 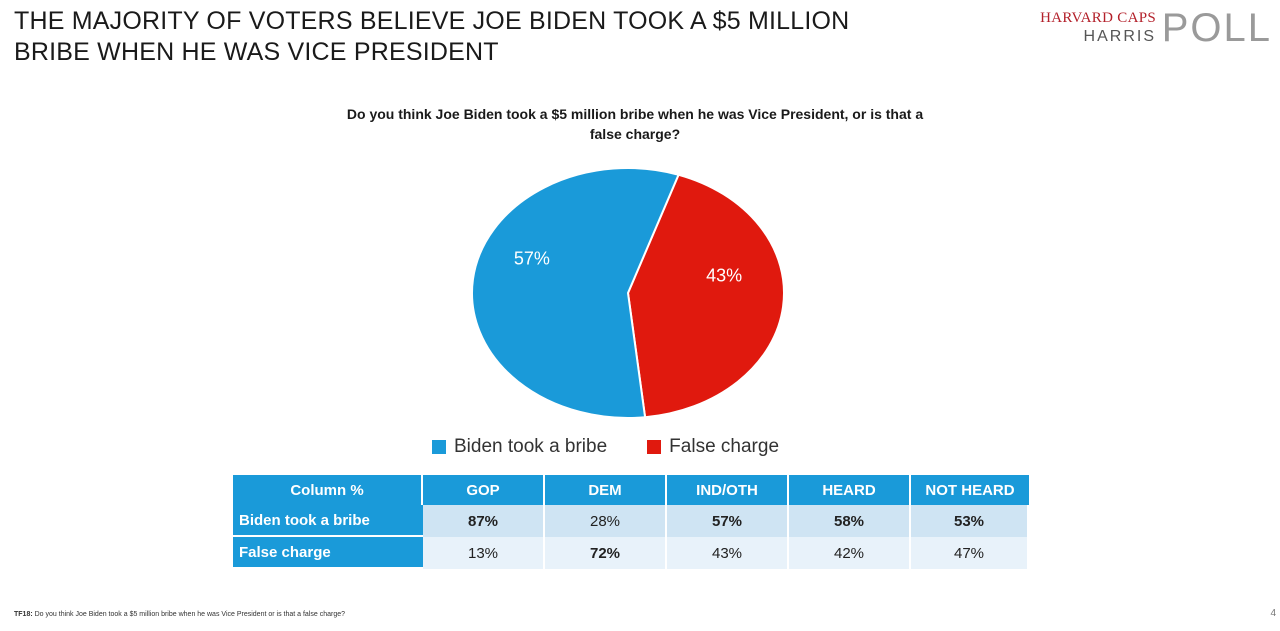 I want to click on header-gop: GOP, so click(x=484, y=490).